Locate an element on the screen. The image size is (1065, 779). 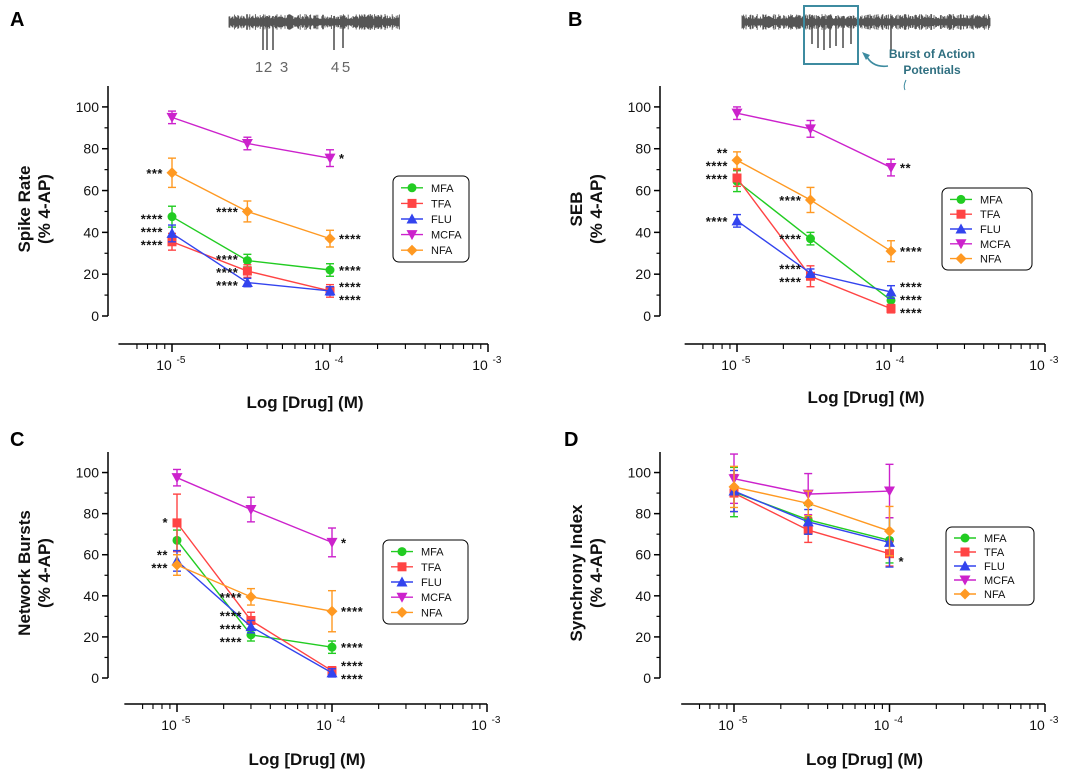
trace-noise is located at coordinates (314, 22).